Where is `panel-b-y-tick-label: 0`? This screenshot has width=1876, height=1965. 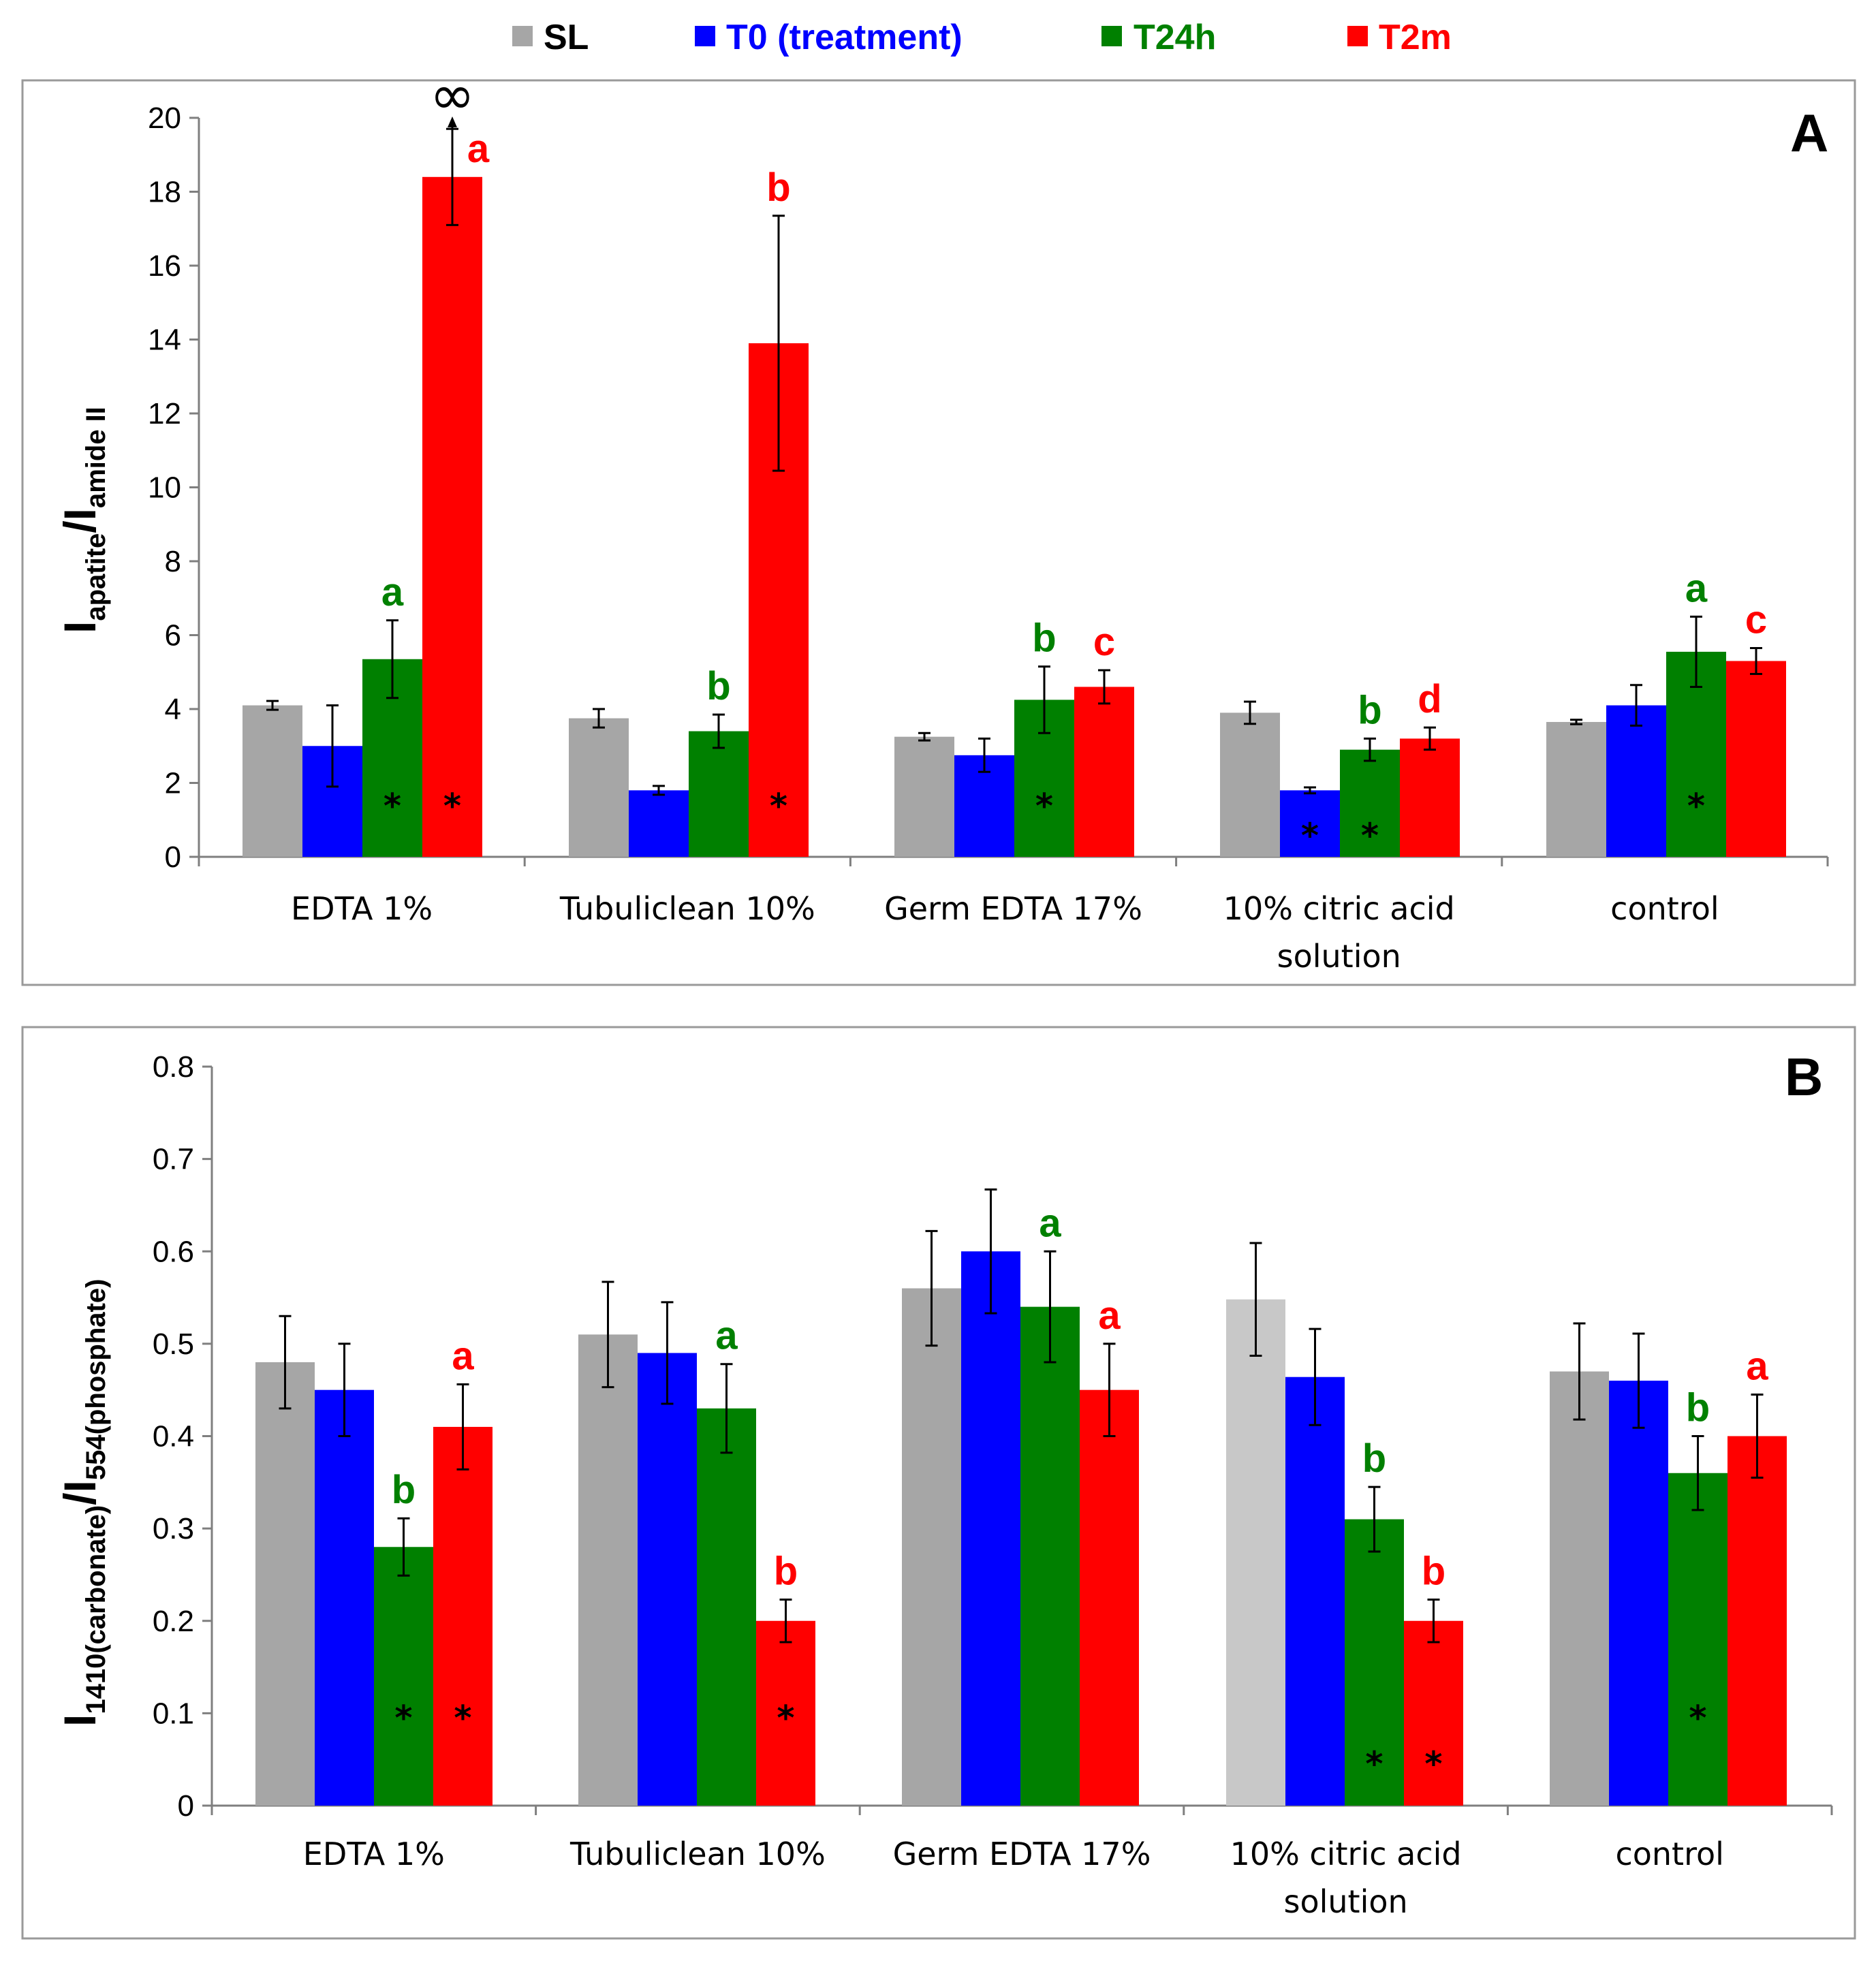
panel-b-y-tick-label: 0 is located at coordinates (186, 1806).